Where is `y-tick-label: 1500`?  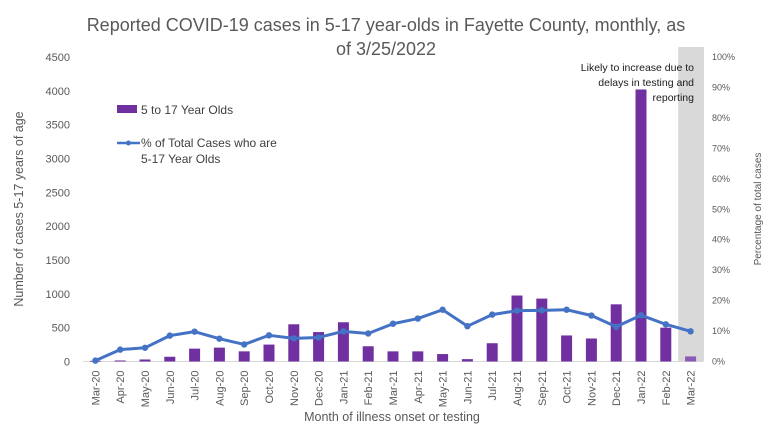 y-tick-label: 1500 is located at coordinates (58, 261).